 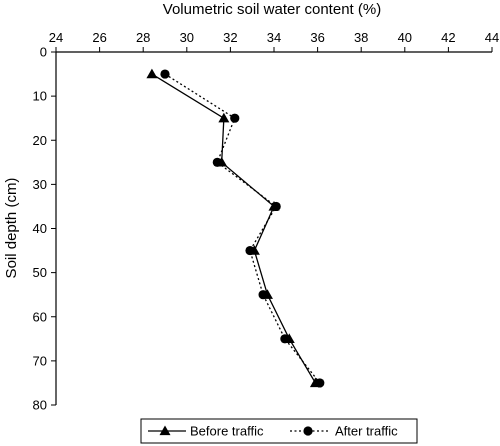 I want to click on y-tick-label: 80, so click(x=40, y=405).